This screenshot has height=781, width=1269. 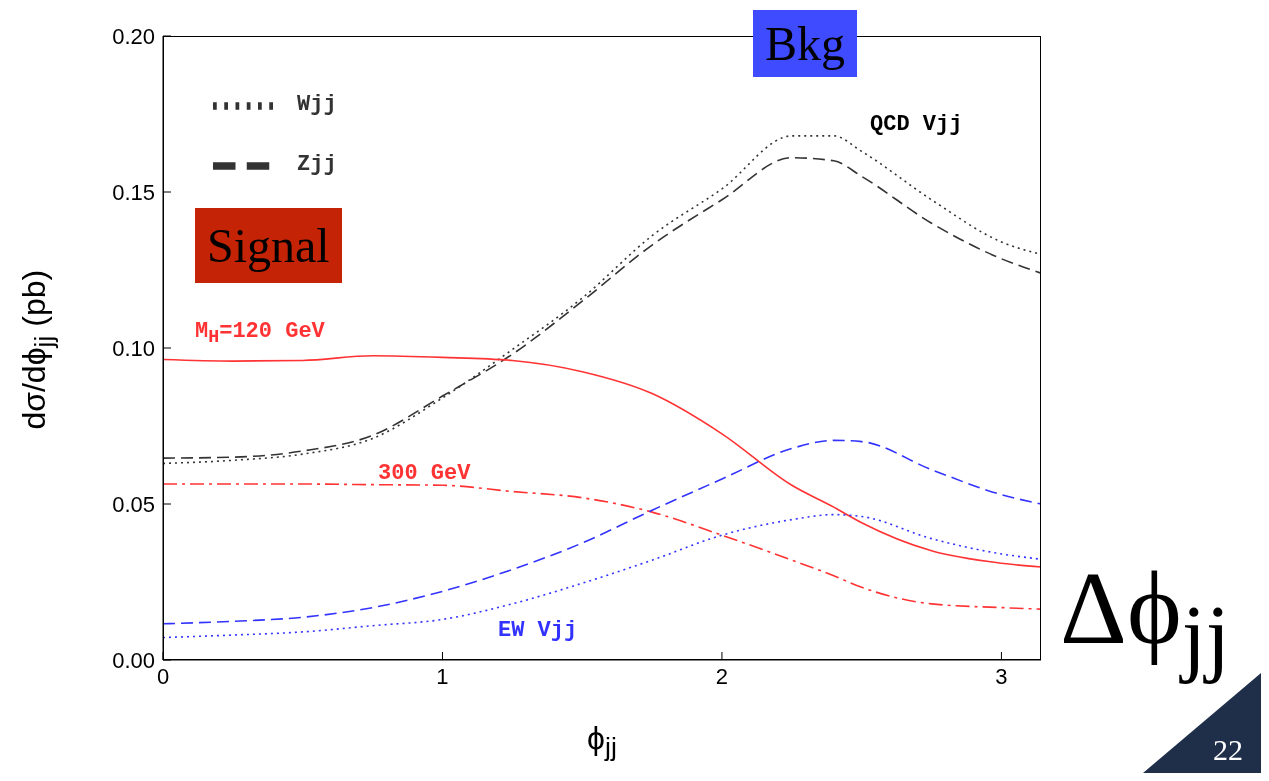 I want to click on annotation: QCD Vjj, so click(x=916, y=124).